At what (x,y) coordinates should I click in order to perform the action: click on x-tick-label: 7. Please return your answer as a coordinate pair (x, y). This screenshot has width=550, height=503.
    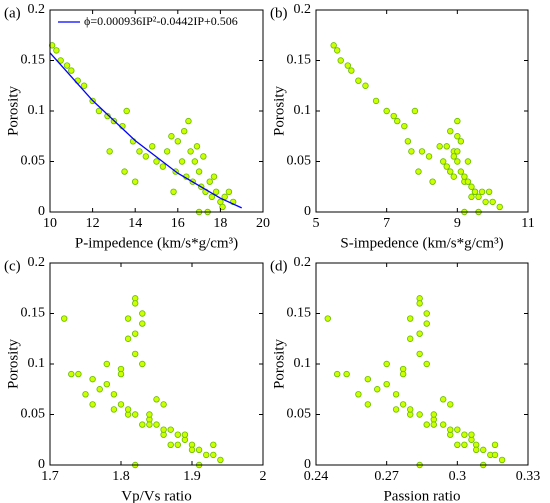
    Looking at the image, I should click on (386, 223).